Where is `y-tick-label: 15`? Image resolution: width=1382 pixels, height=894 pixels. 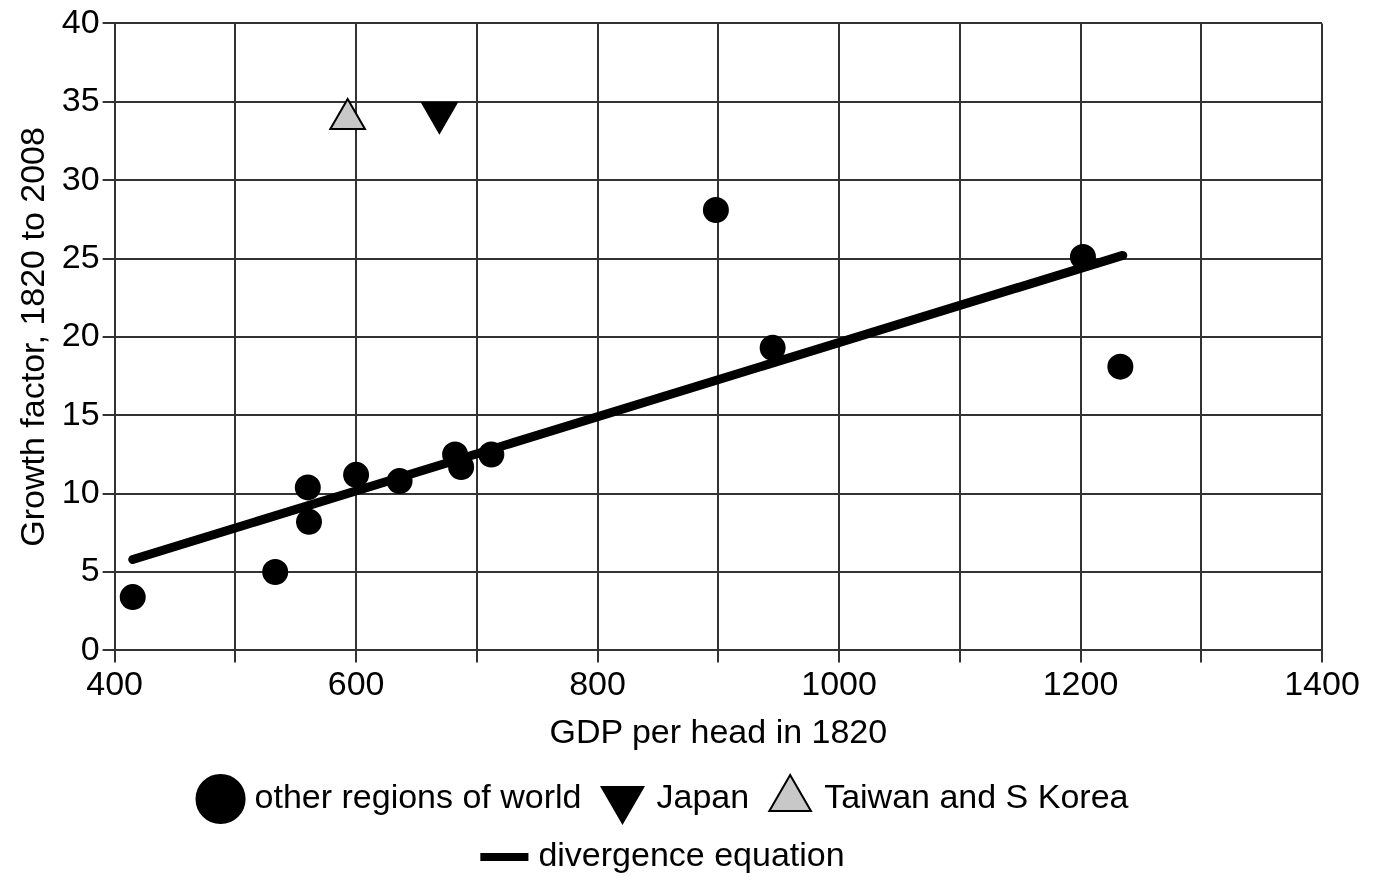
y-tick-label: 15 is located at coordinates (80, 412).